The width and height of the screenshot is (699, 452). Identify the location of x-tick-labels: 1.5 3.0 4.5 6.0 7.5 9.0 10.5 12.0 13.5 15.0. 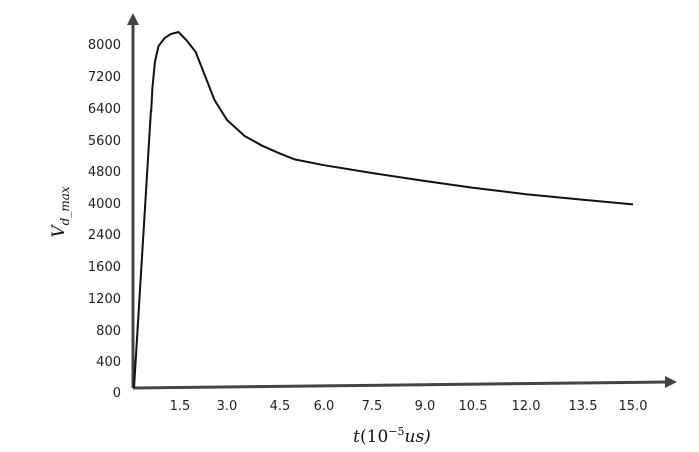
(409, 406).